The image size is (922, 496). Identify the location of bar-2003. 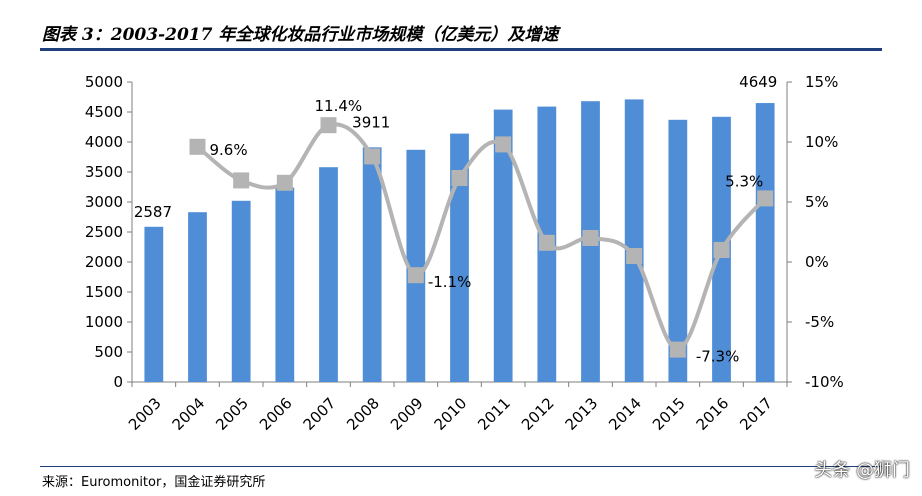
(154, 304).